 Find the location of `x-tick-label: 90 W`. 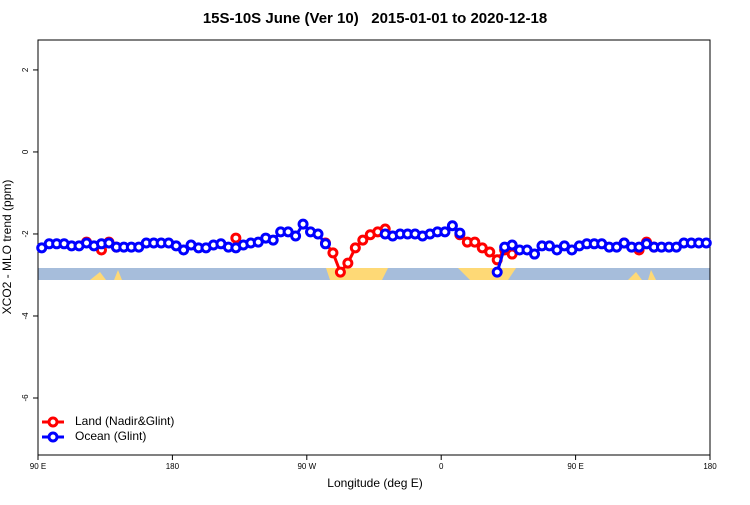

x-tick-label: 90 W is located at coordinates (306, 466).